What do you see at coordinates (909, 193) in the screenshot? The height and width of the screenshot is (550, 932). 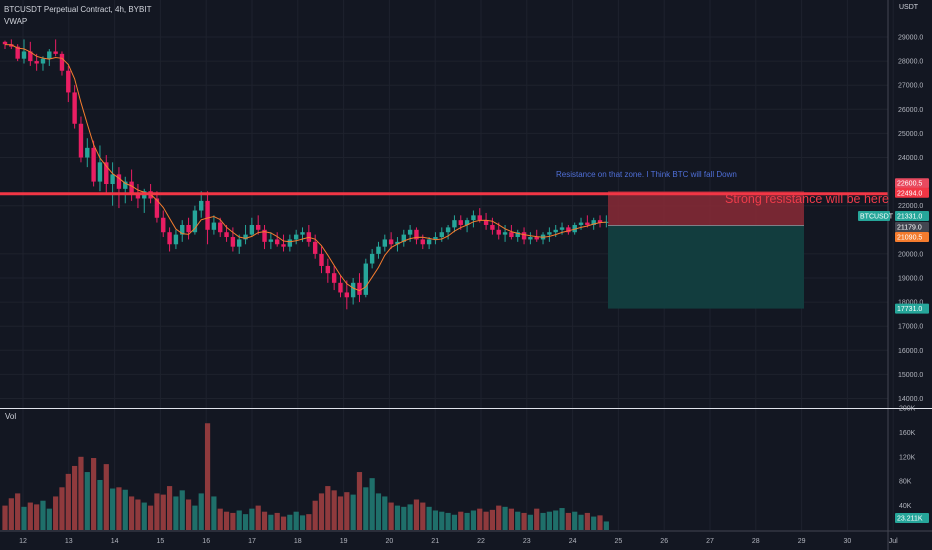 I see `resistance-price-tag: 22494.0` at bounding box center [909, 193].